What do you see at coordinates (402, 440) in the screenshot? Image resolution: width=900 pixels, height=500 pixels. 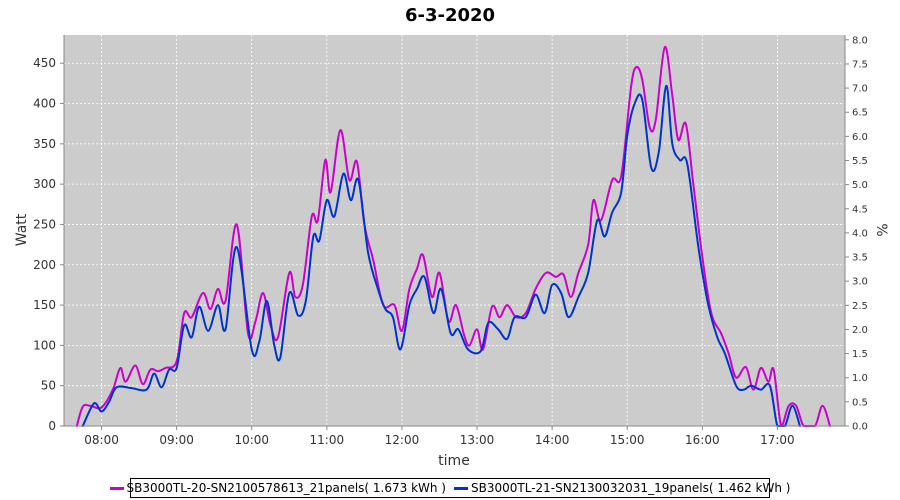 I see `x-tick-label: 12:00` at bounding box center [402, 440].